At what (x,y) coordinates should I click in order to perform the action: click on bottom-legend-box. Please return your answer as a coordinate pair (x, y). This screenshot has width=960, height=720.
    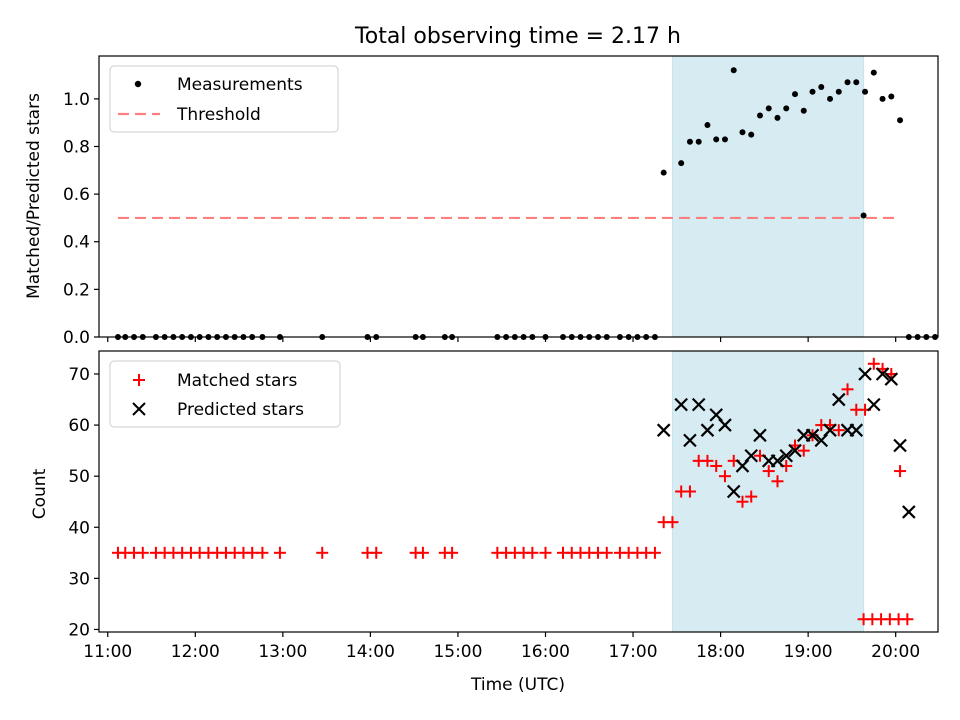
    Looking at the image, I should click on (225, 394).